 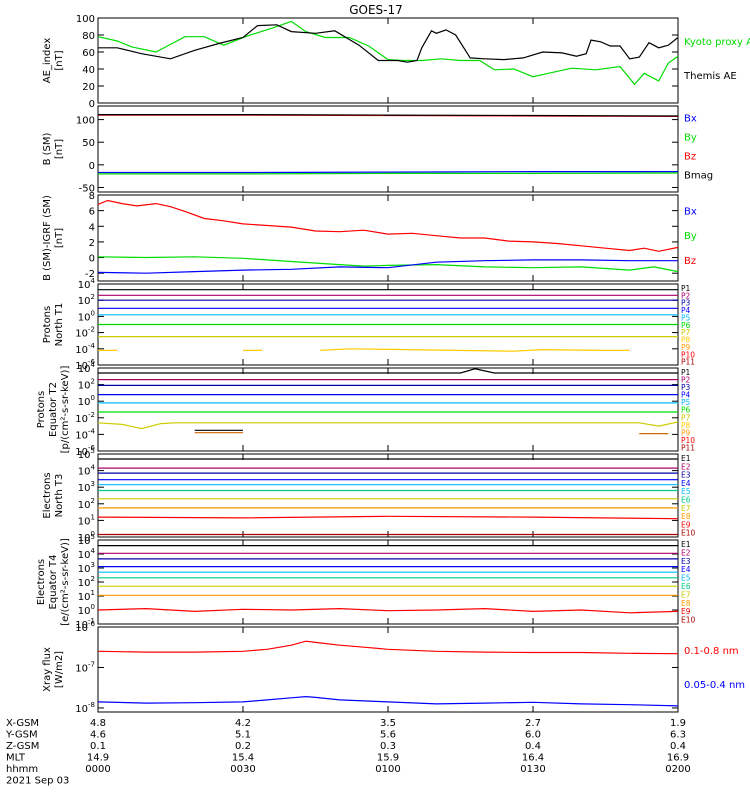 I want to click on legend-item-0-05-0-4-nm: 0.05-0.4 nm, so click(x=714, y=685).